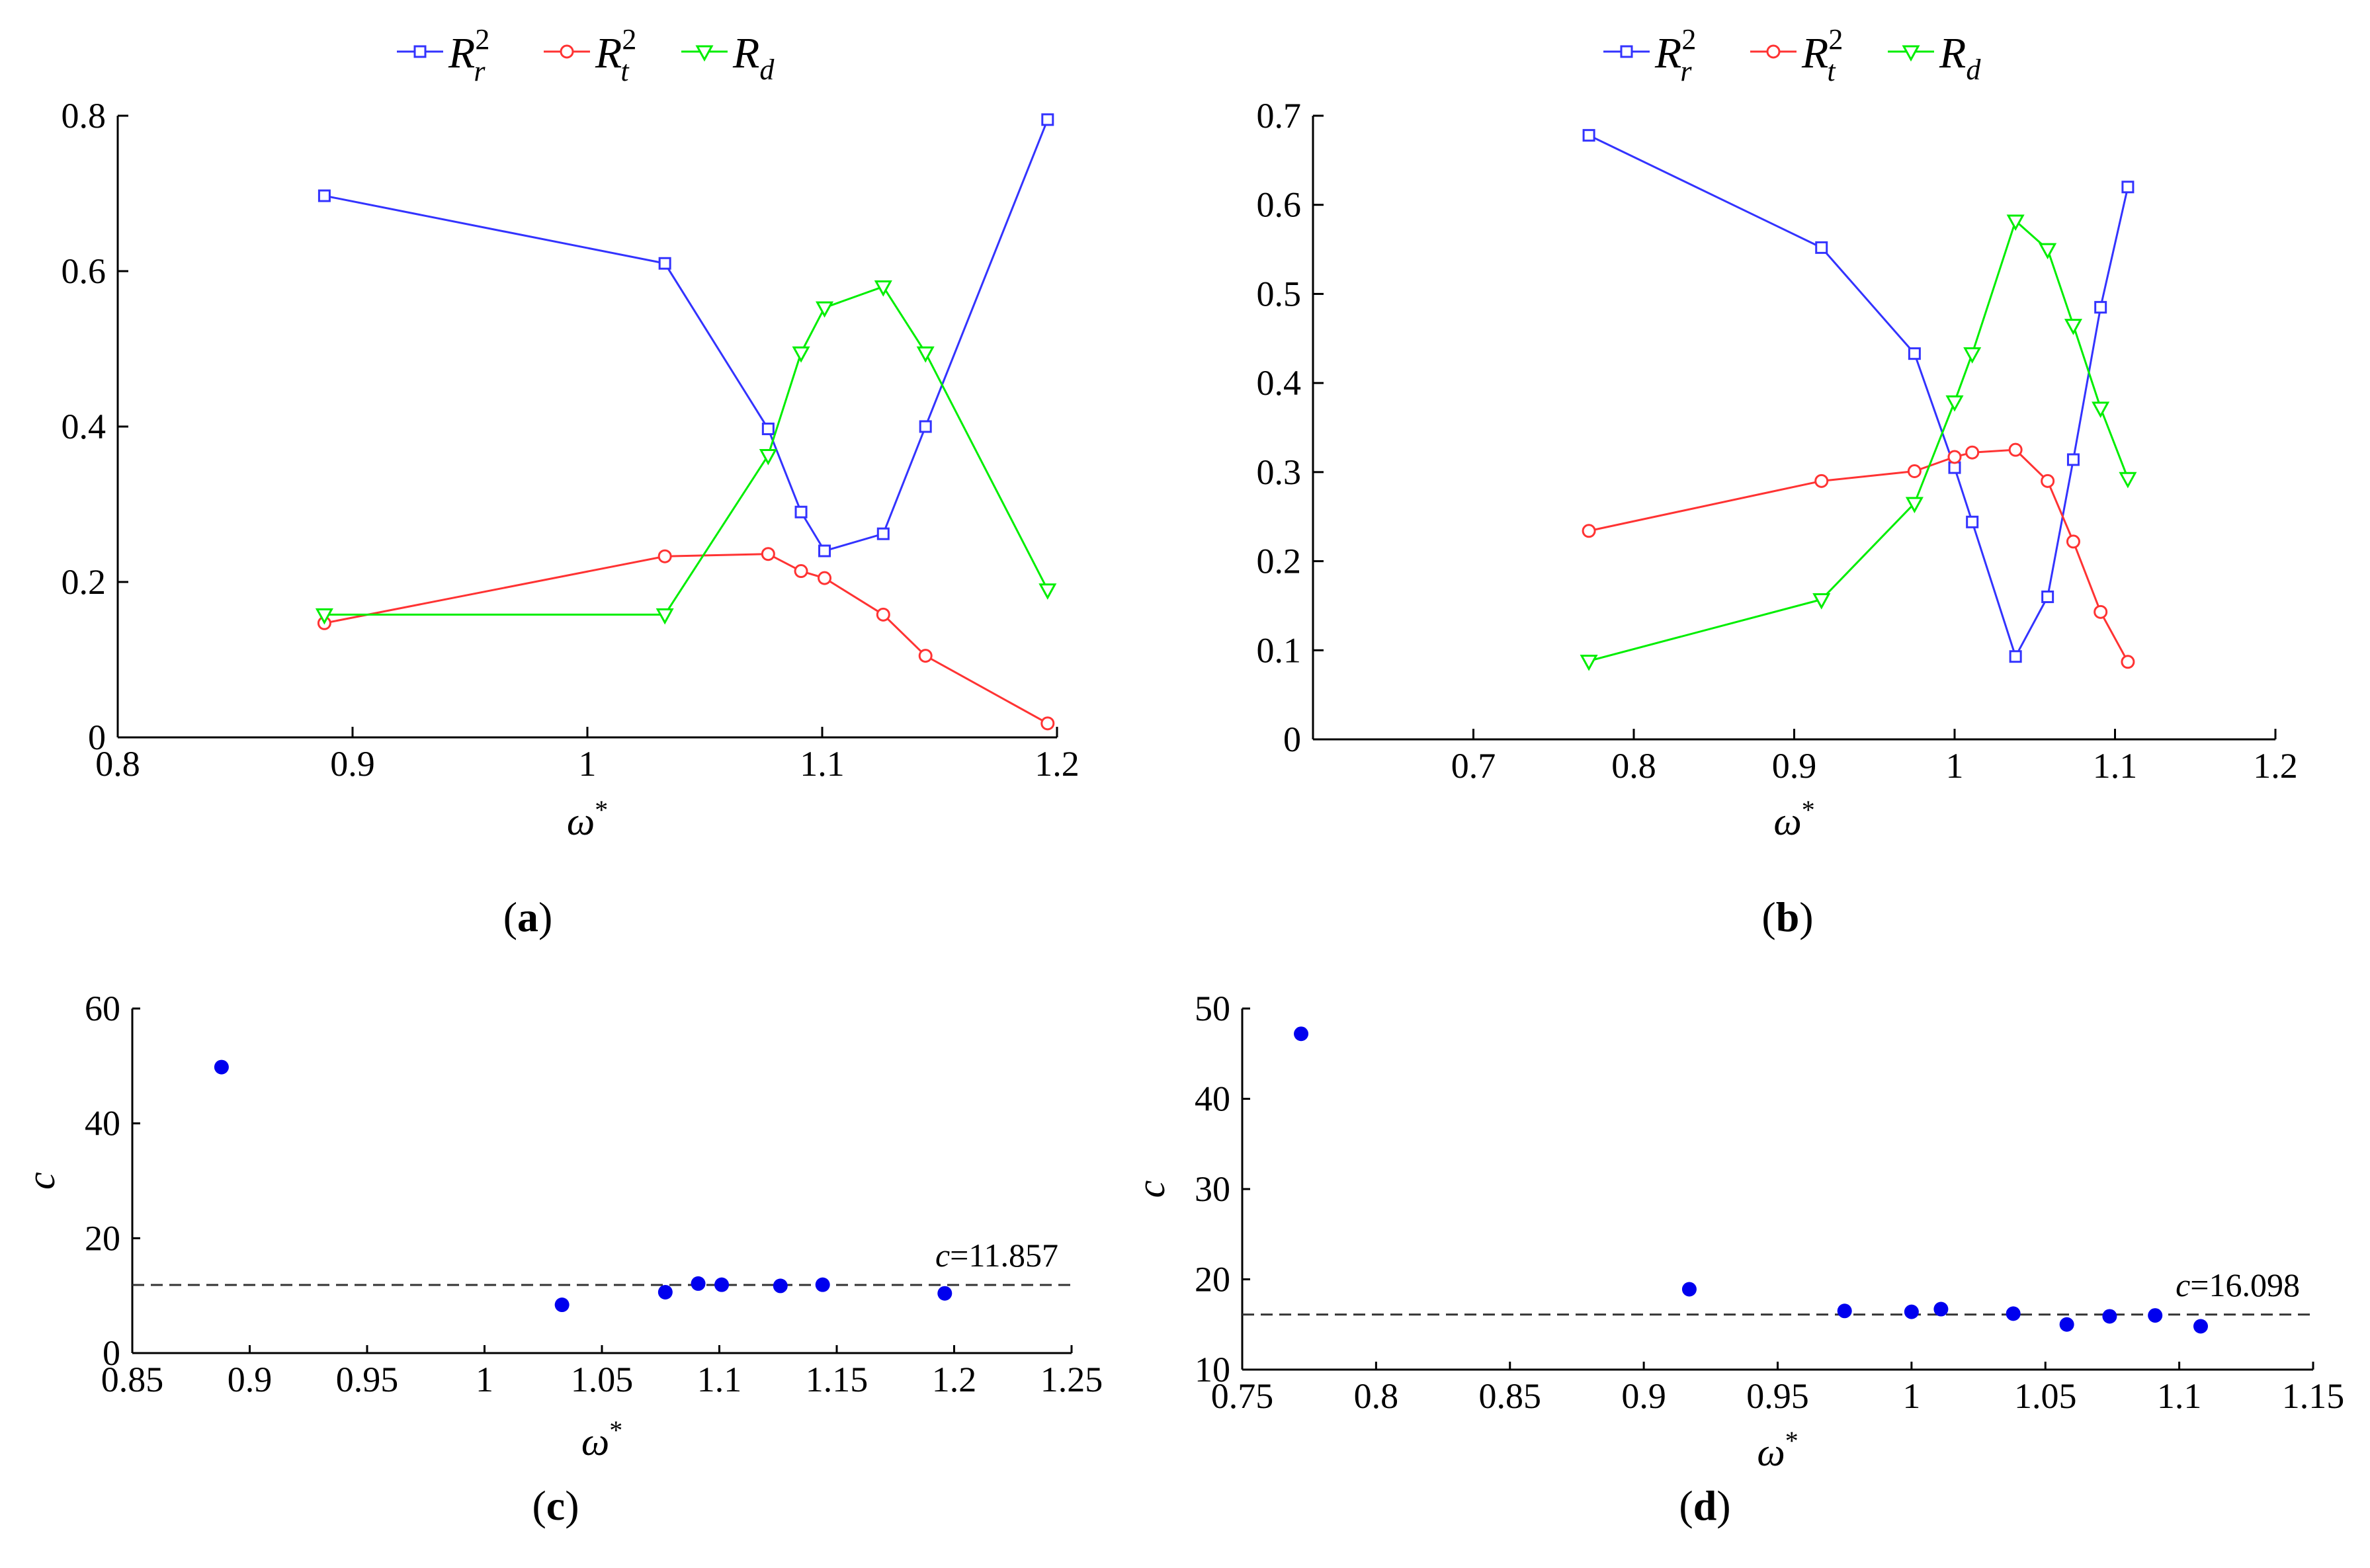 Image resolution: width=2370 pixels, height=1568 pixels. Describe the element at coordinates (2245, 1284) in the screenshot. I see `reference-line-label-value: =16.098` at that location.